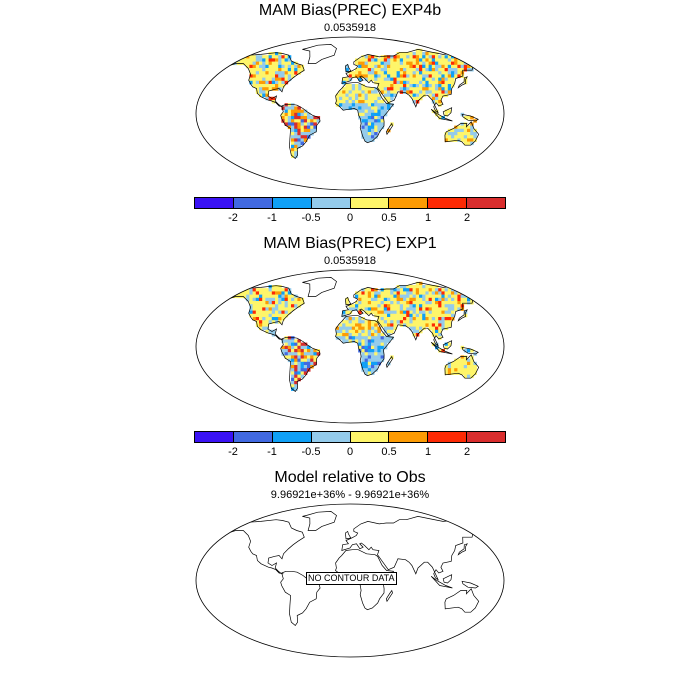  Describe the element at coordinates (462, 366) in the screenshot. I see `coastline-au` at that location.